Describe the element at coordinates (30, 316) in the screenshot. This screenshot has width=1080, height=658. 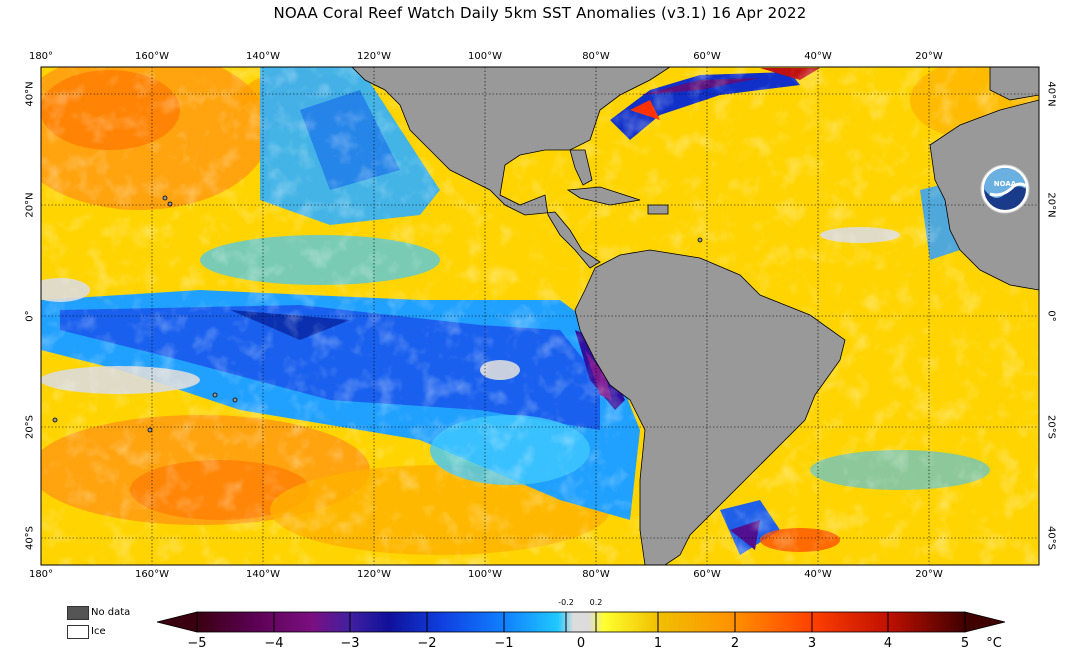
I see `lat-label-left: 0°` at that location.